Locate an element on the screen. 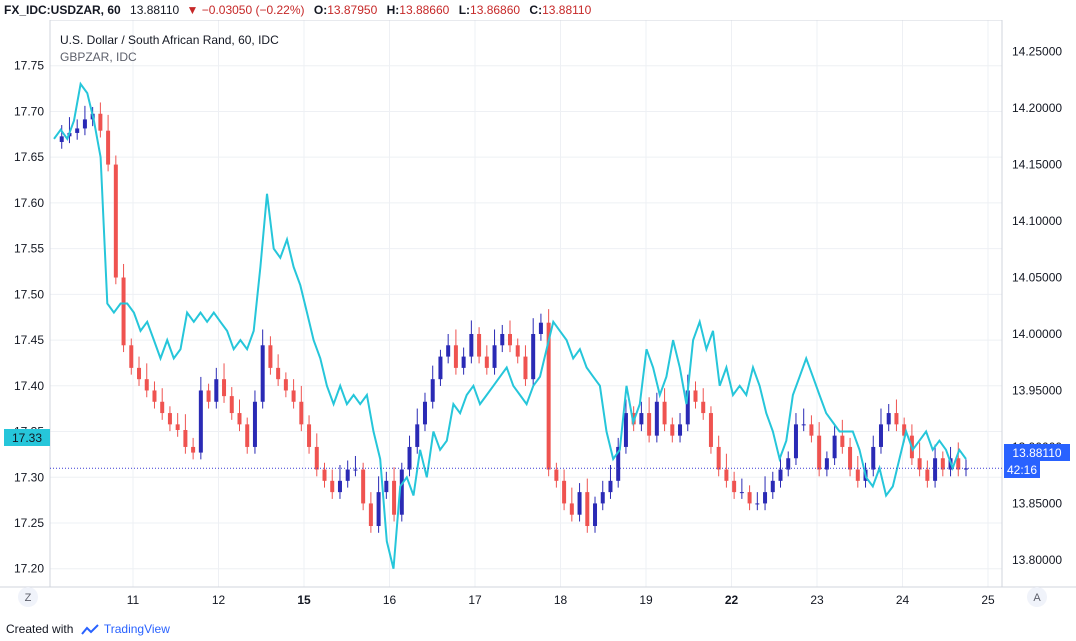 This screenshot has height=641, width=1076. low-value: 13.86860 is located at coordinates (495, 10).